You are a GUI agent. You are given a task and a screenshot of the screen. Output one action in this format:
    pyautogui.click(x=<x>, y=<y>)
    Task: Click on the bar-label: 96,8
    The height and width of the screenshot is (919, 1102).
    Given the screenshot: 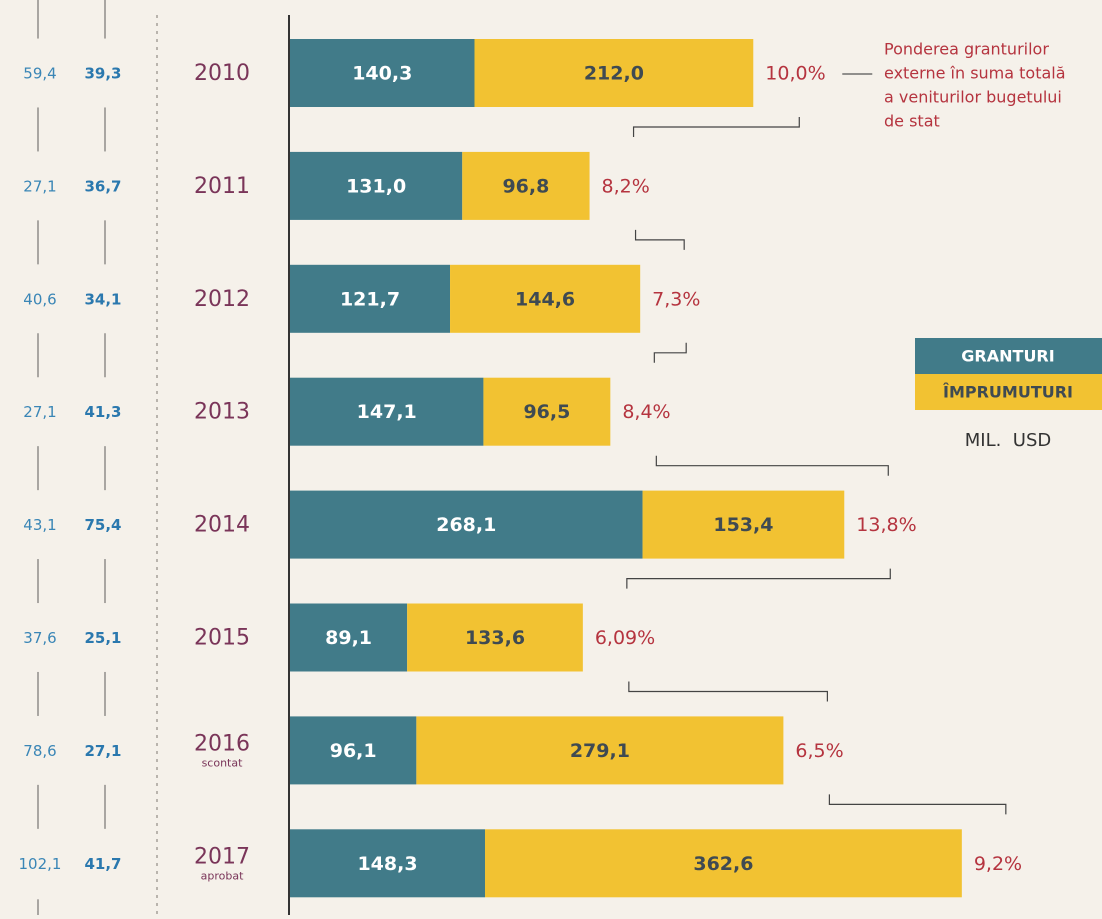 What is the action you would take?
    pyautogui.click(x=525, y=186)
    